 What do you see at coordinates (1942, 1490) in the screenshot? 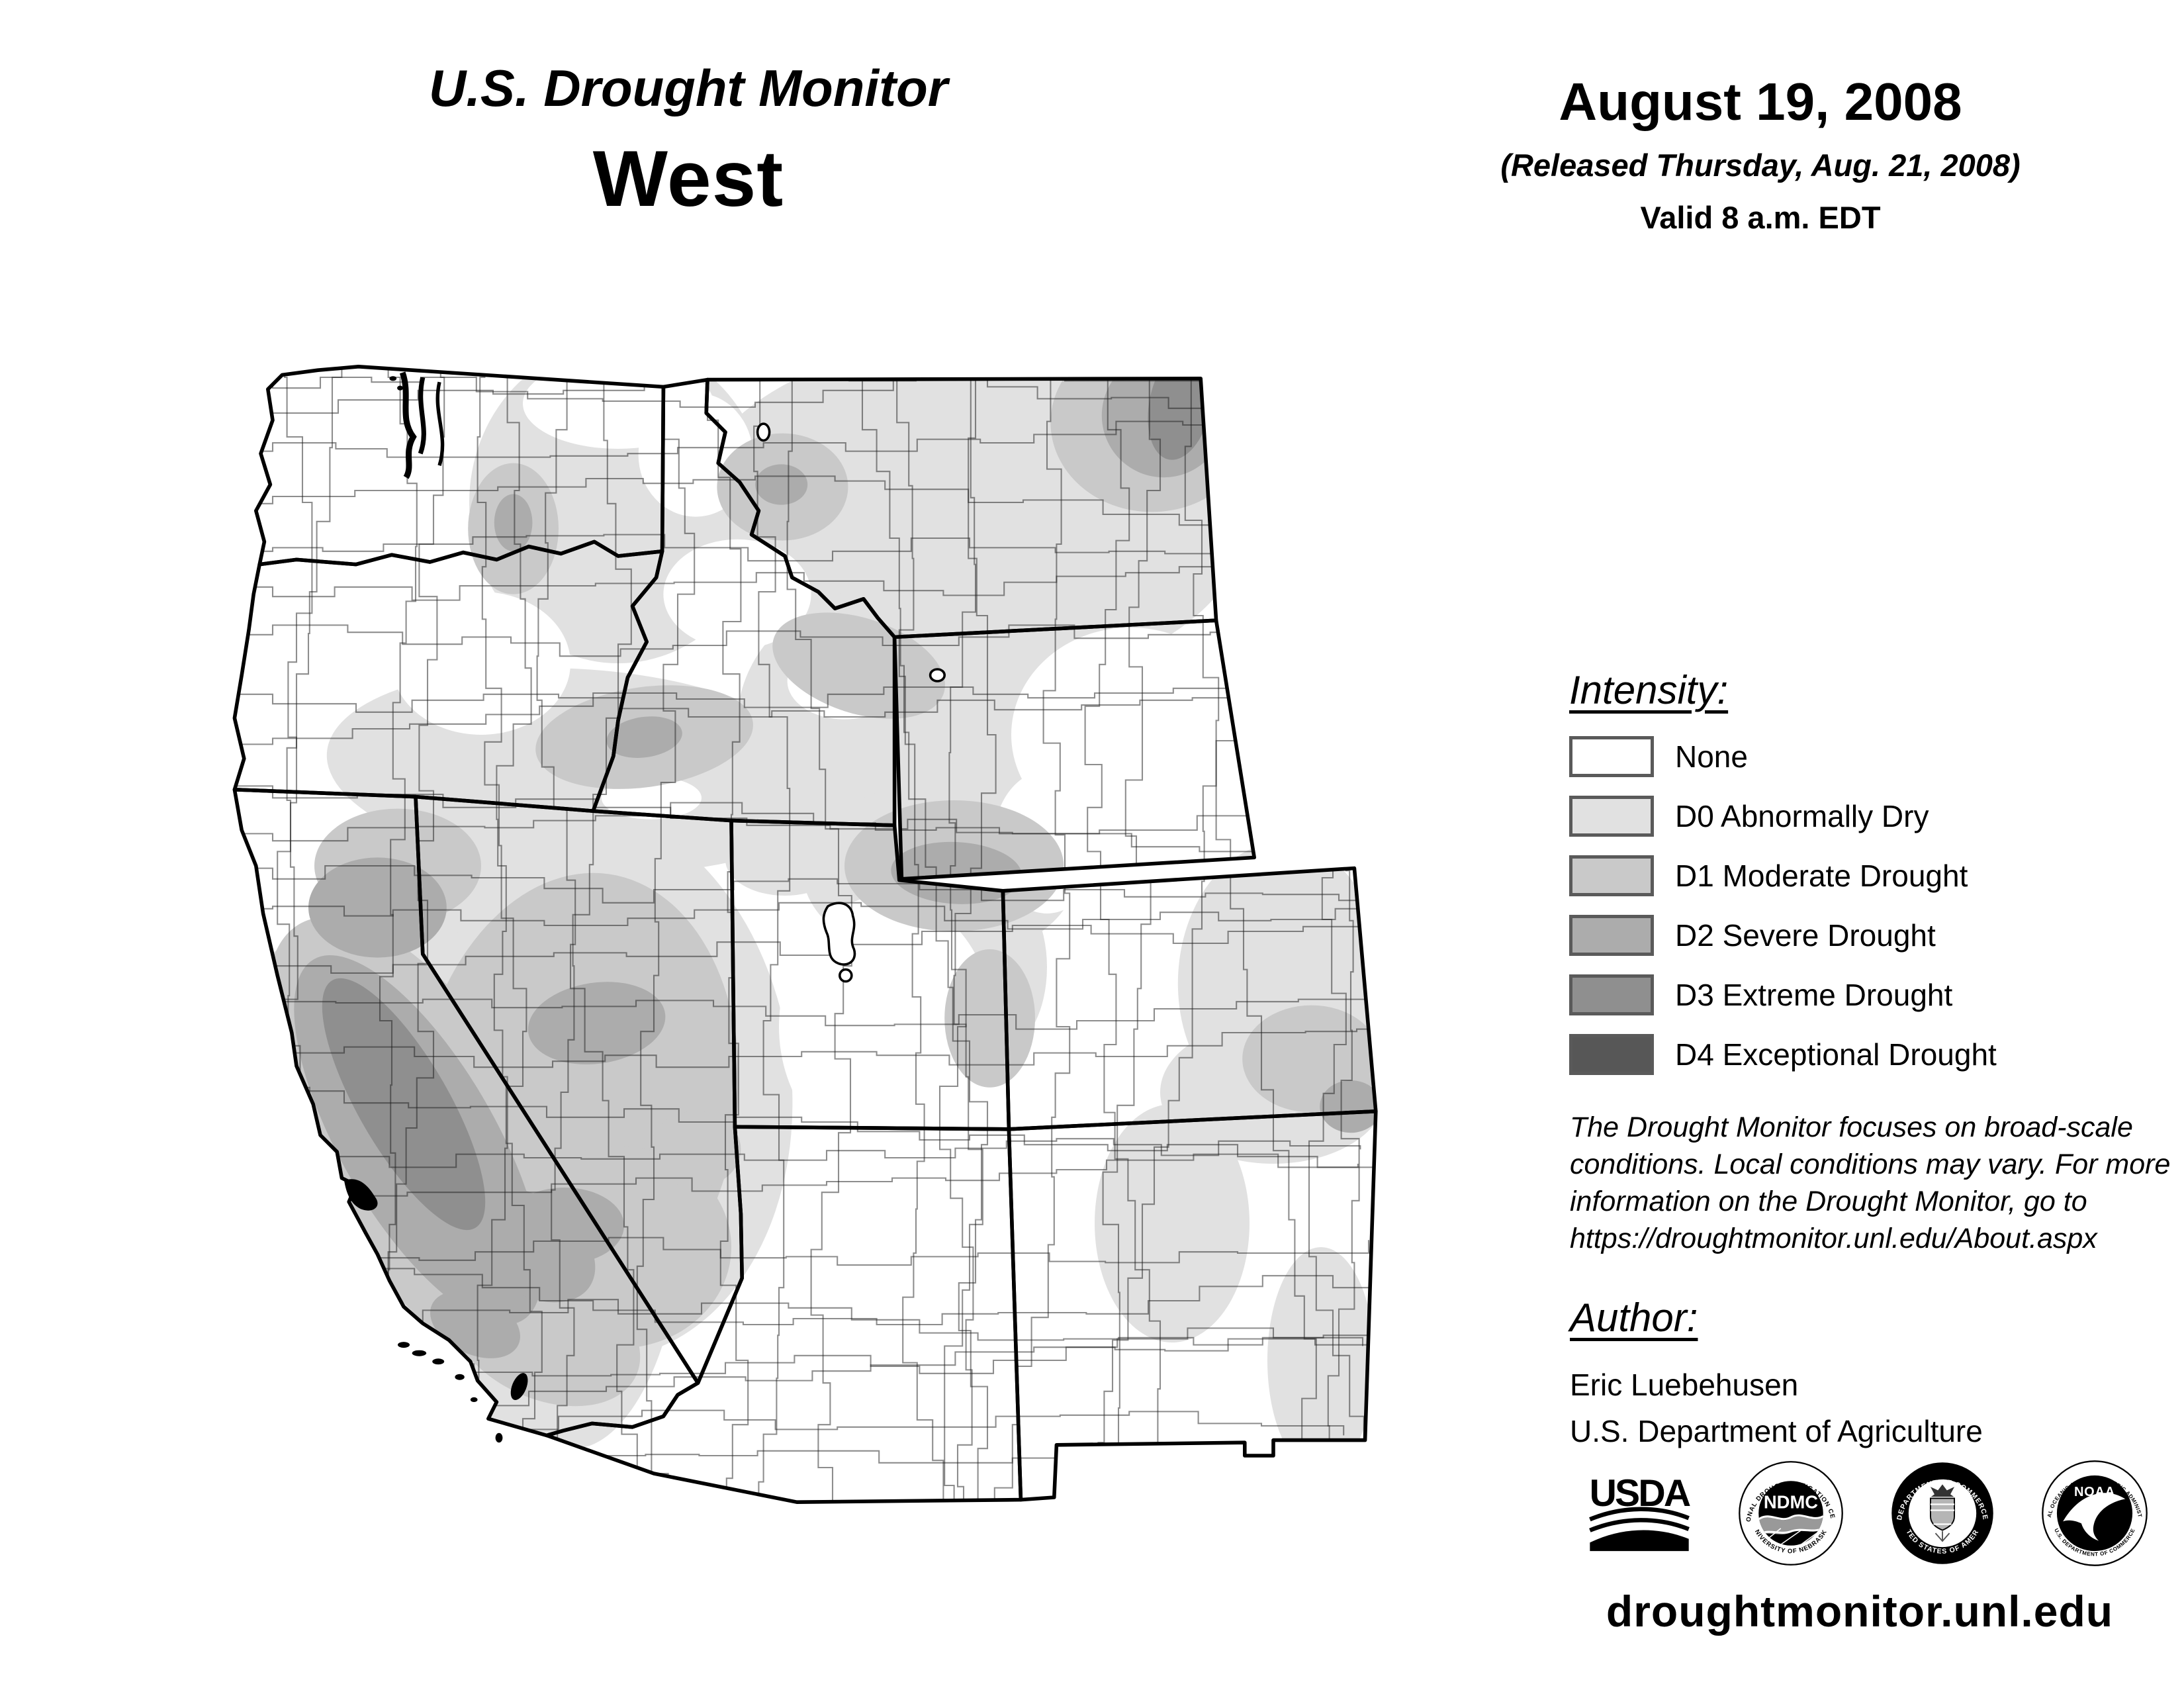
I see `eagle-icon` at bounding box center [1942, 1490].